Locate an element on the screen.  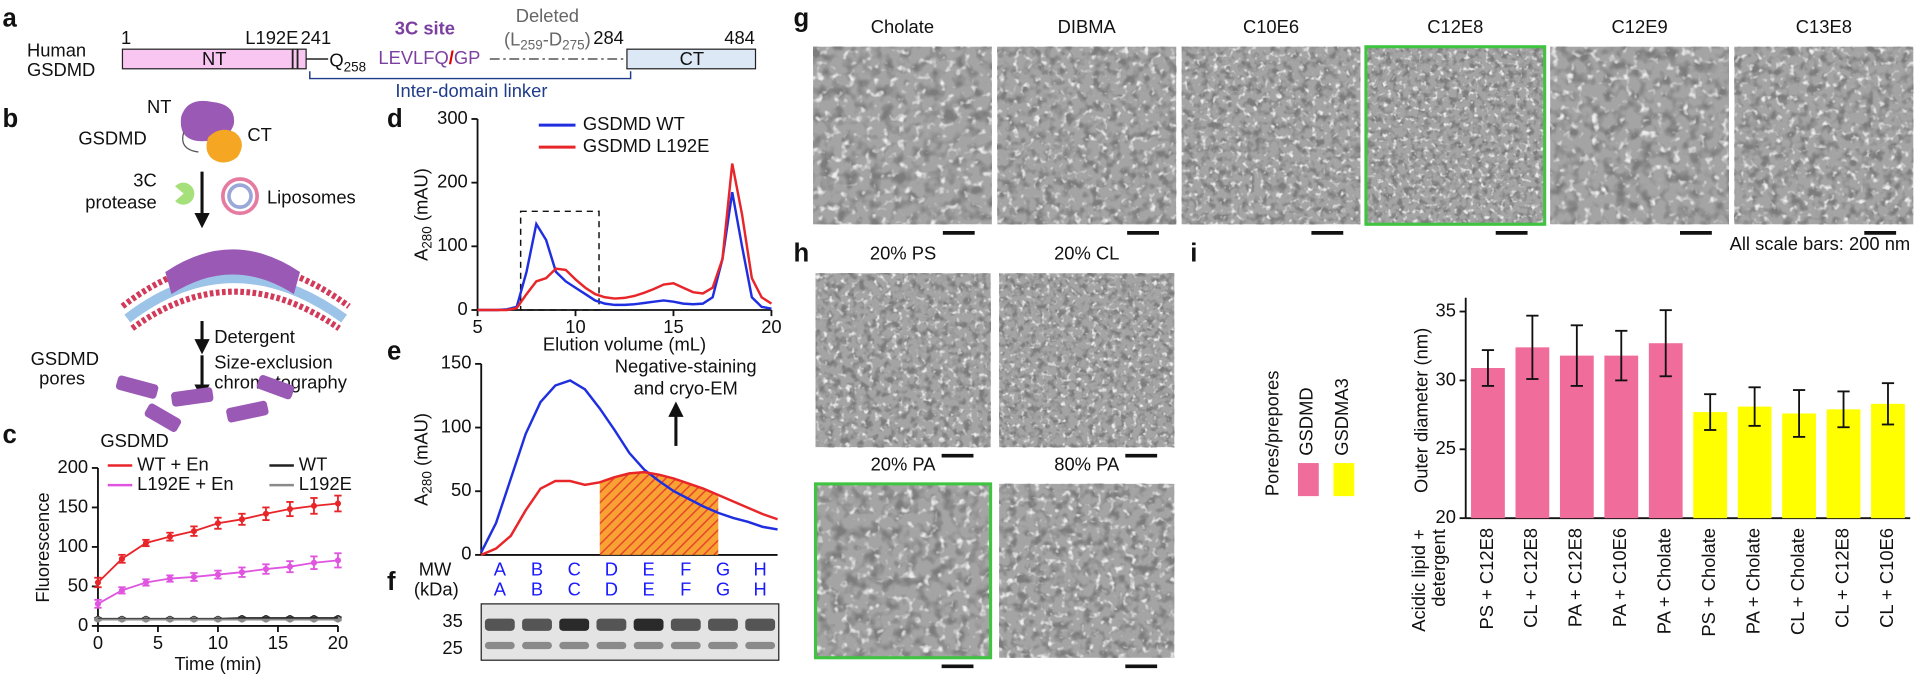
nt-domain is located at coordinates (214, 59).